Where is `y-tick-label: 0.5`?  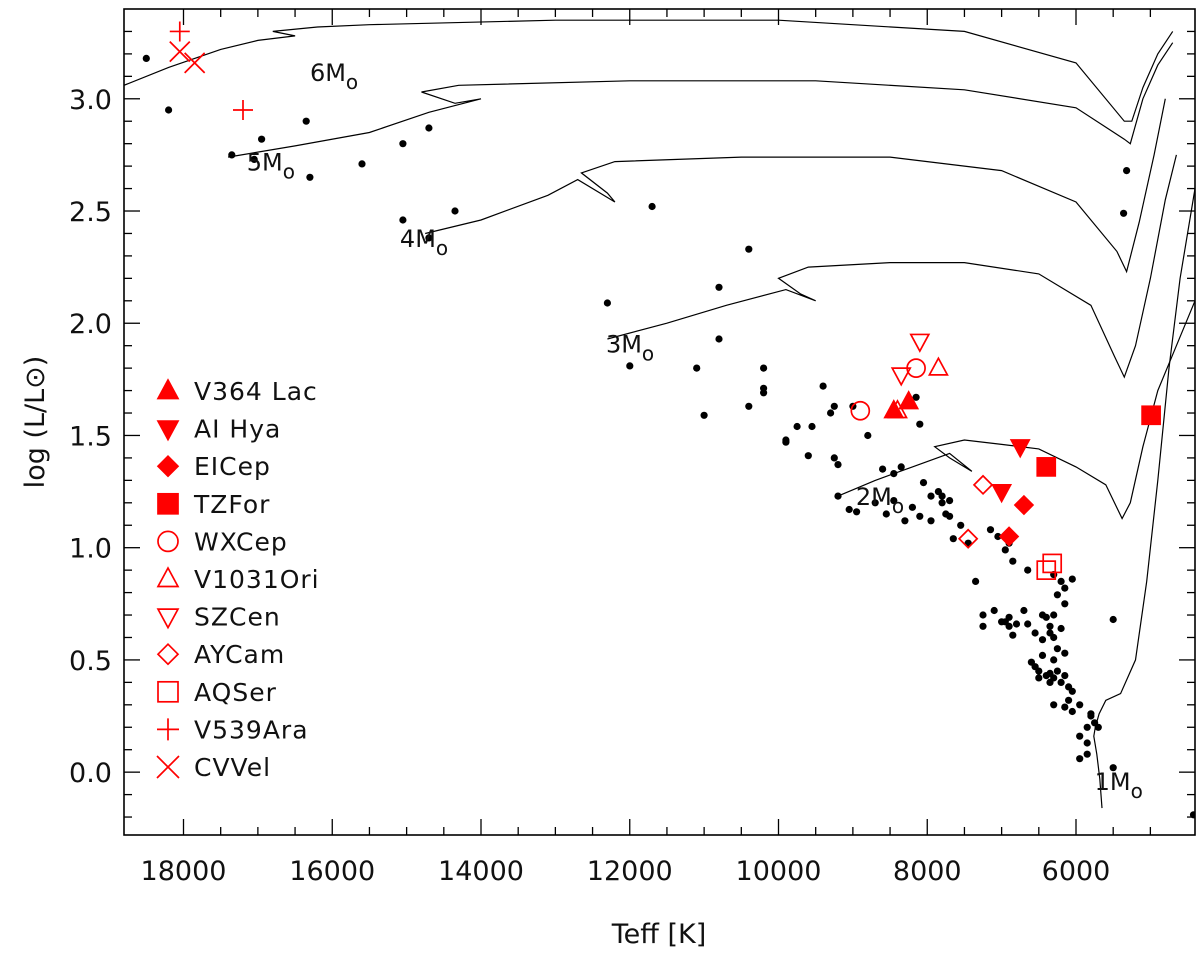
y-tick-label: 0.5 is located at coordinates (90, 661).